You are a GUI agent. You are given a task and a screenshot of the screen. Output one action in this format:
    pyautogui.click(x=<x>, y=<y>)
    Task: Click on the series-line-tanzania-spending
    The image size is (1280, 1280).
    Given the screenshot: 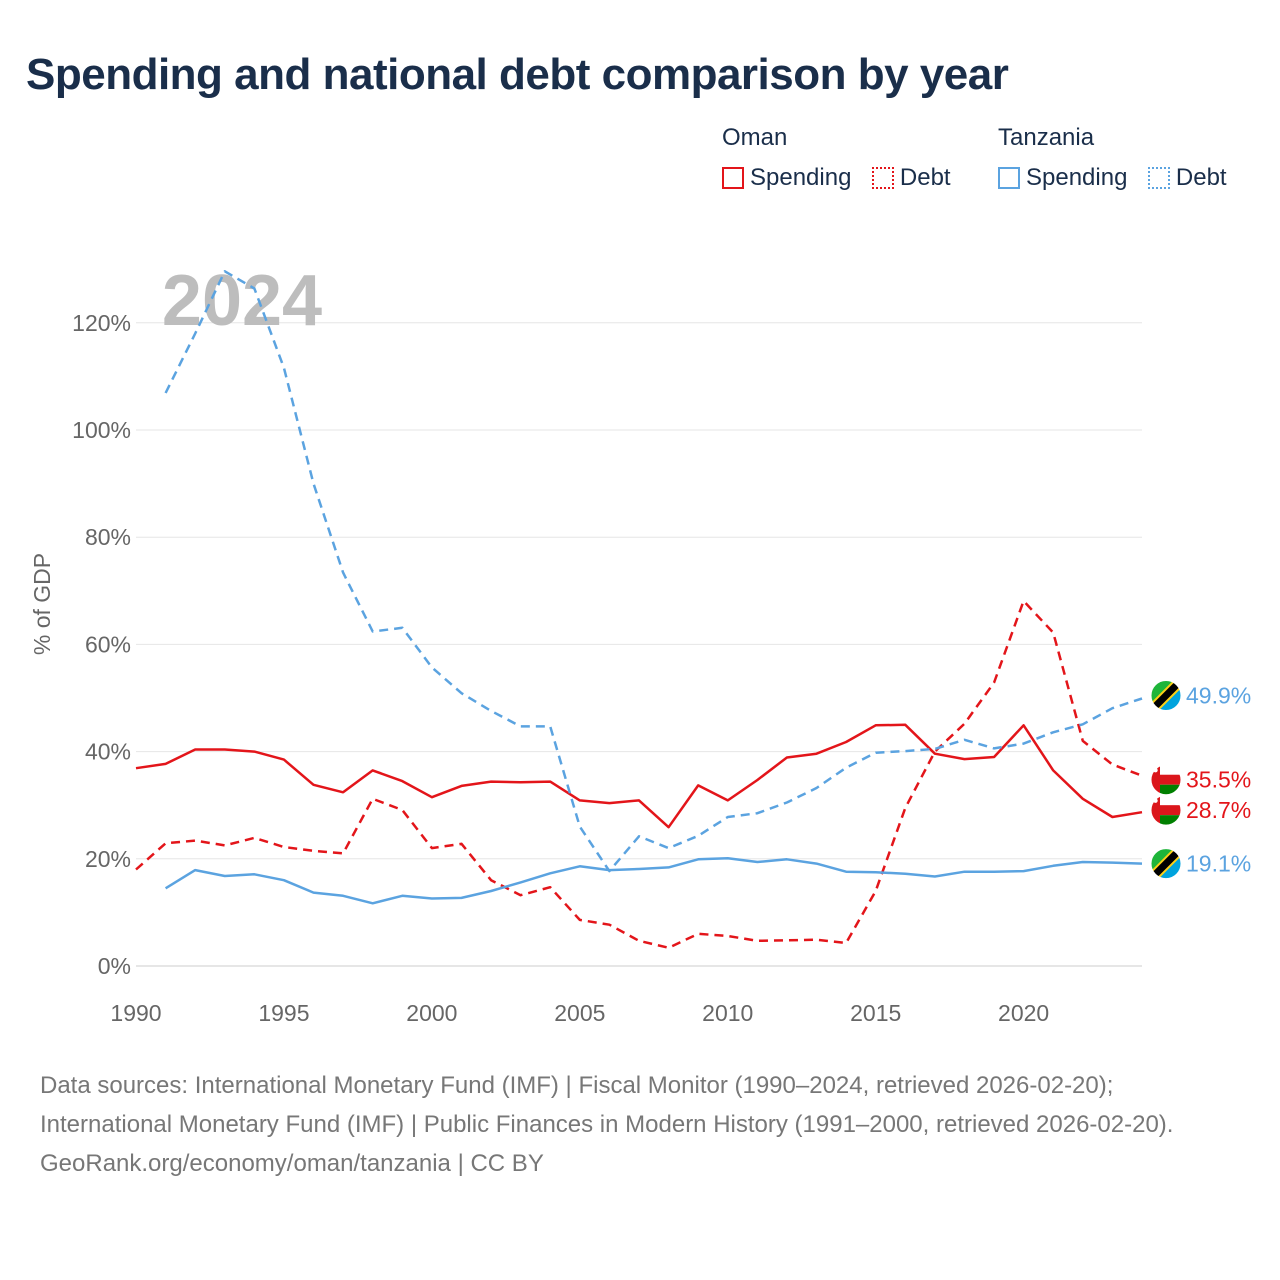 What is the action you would take?
    pyautogui.click(x=653, y=881)
    